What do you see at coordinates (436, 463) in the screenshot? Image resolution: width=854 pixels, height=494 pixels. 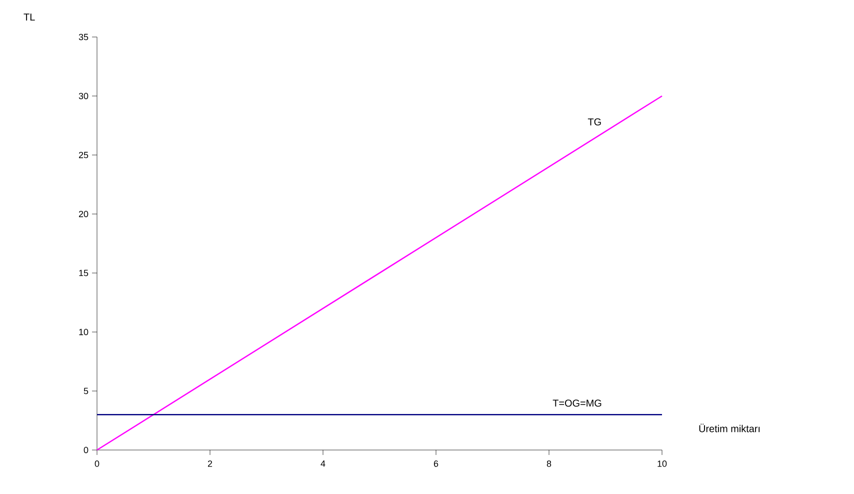 I see `x-tick-label: 6` at bounding box center [436, 463].